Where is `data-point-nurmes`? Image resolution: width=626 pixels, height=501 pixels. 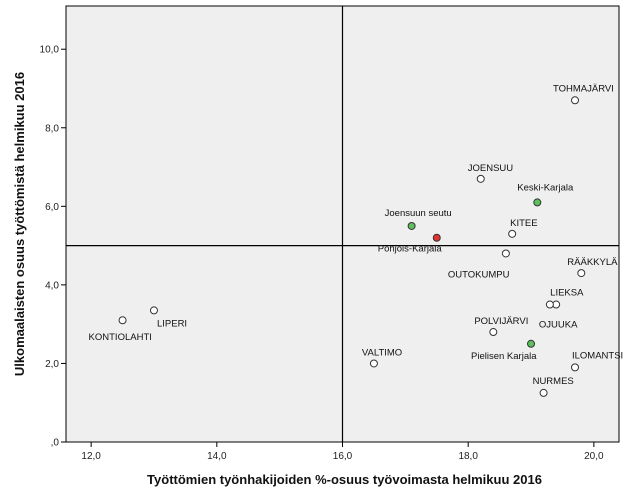
data-point-nurmes is located at coordinates (543, 392).